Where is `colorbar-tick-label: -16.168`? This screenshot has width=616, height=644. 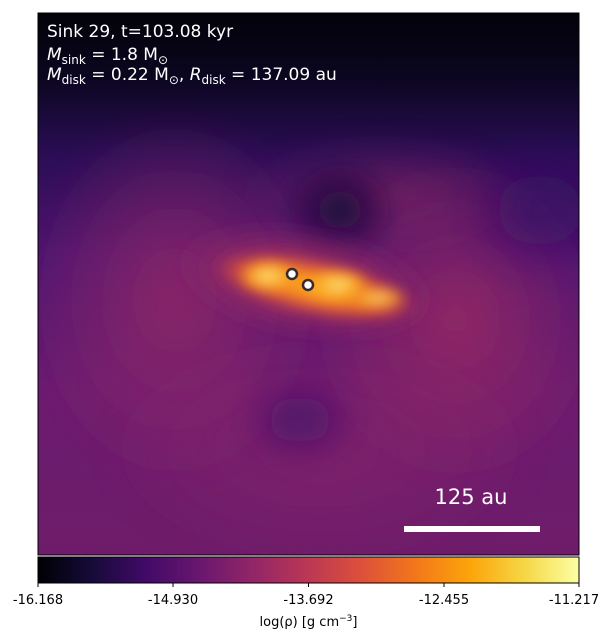 colorbar-tick-label: -16.168 is located at coordinates (38, 600).